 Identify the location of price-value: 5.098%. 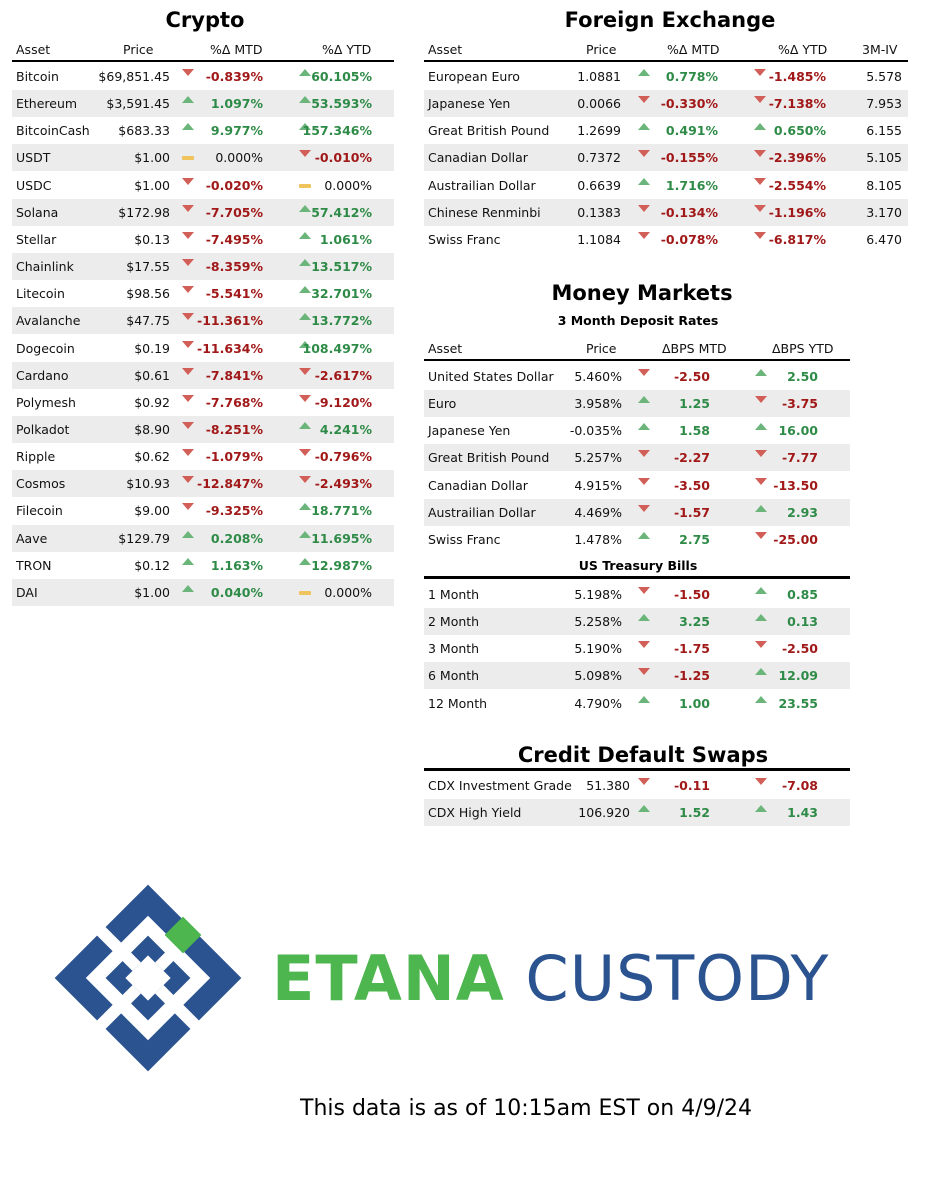
(598, 676).